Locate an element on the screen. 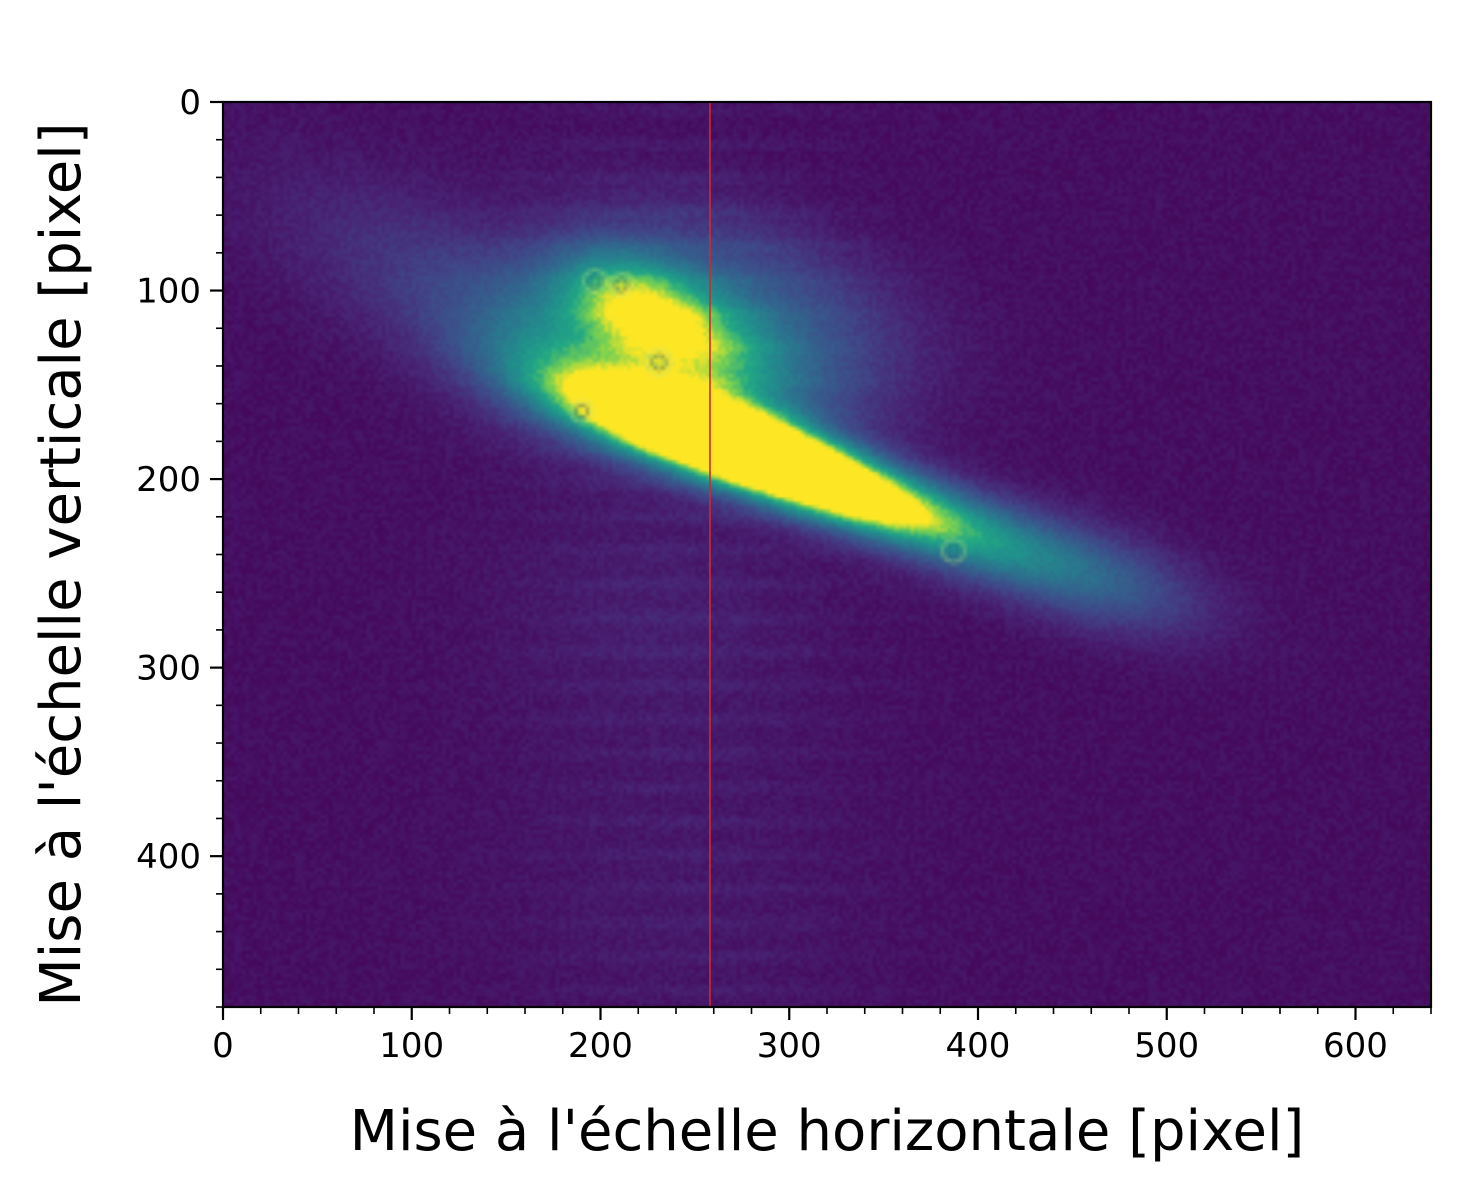 Image resolution: width=1461 pixels, height=1194 pixels. x-tick-label: 200 is located at coordinates (600, 1046).